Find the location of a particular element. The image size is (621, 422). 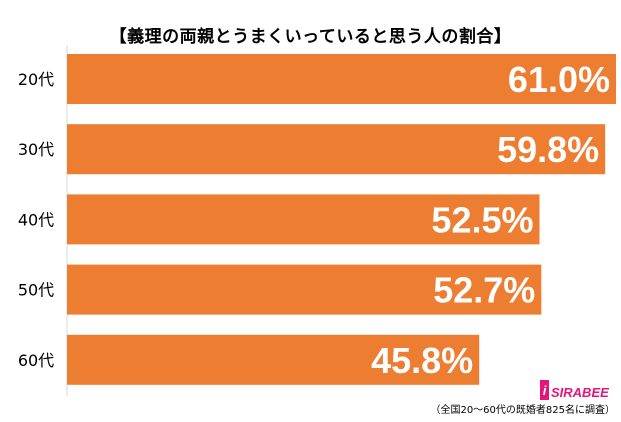

data-label-3: 52.7% is located at coordinates (484, 290).